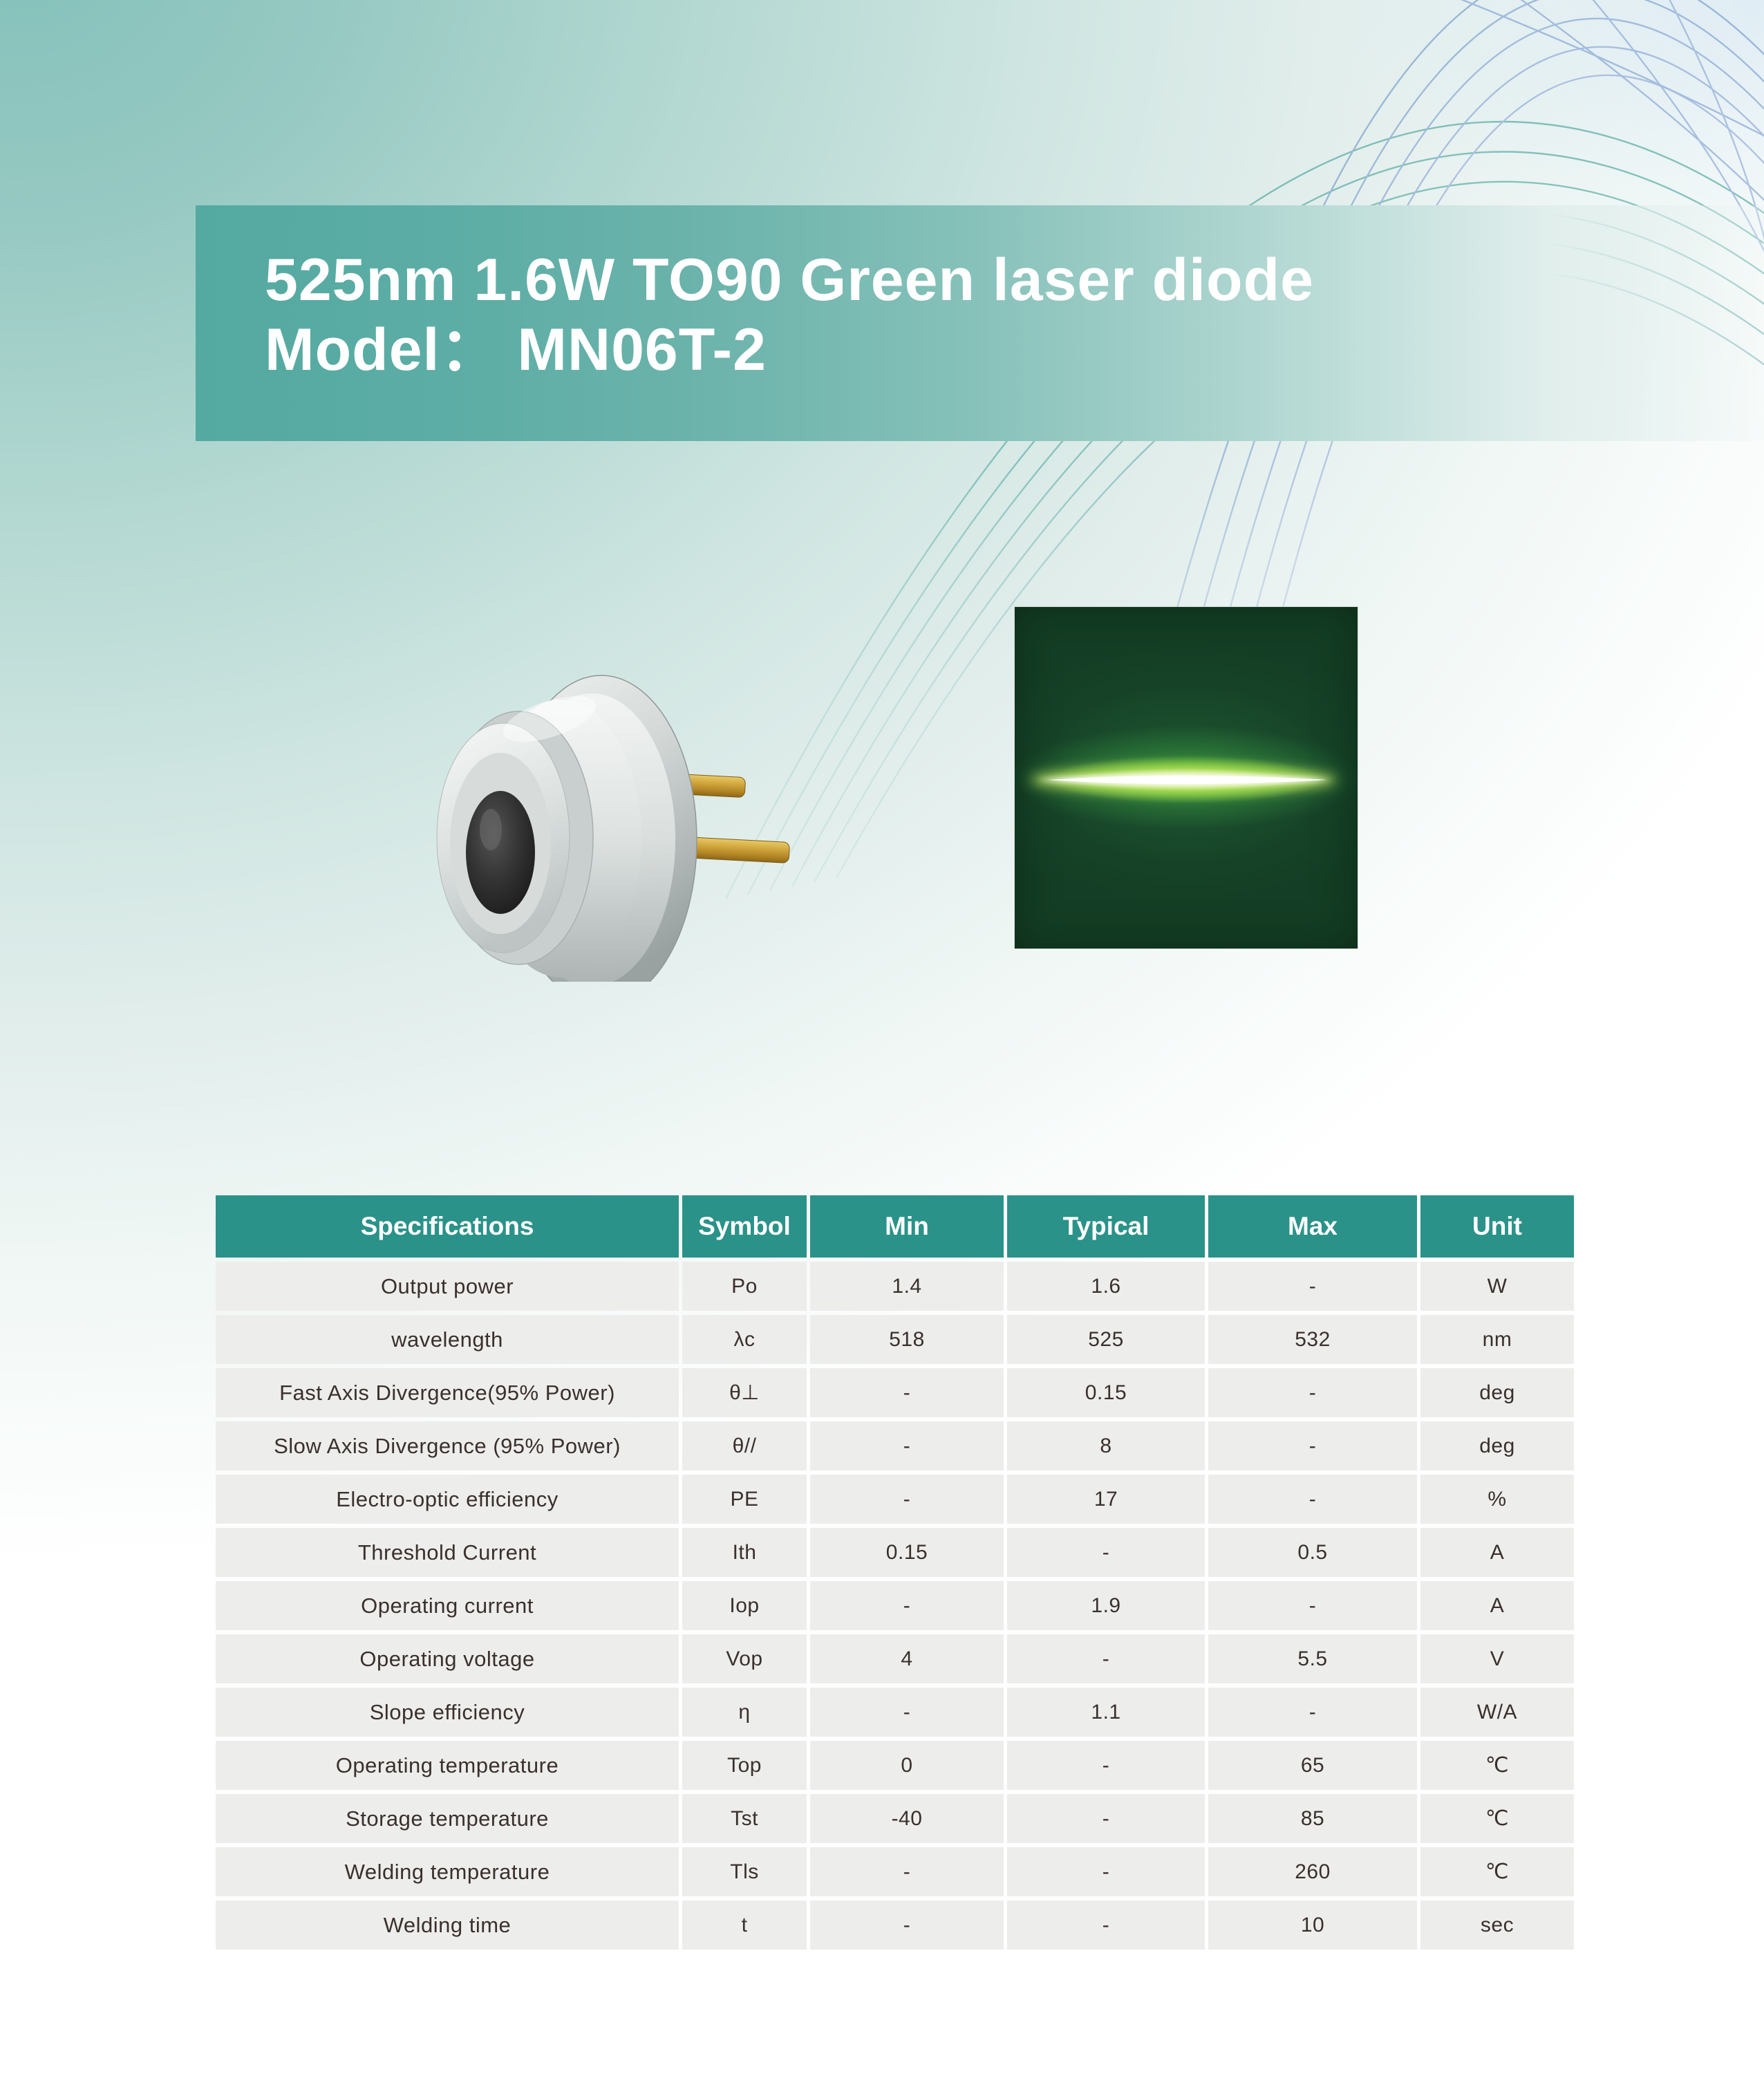 The height and width of the screenshot is (2083, 1764). Describe the element at coordinates (744, 1393) in the screenshot. I see `spec-value-cell: θ⊥` at that location.